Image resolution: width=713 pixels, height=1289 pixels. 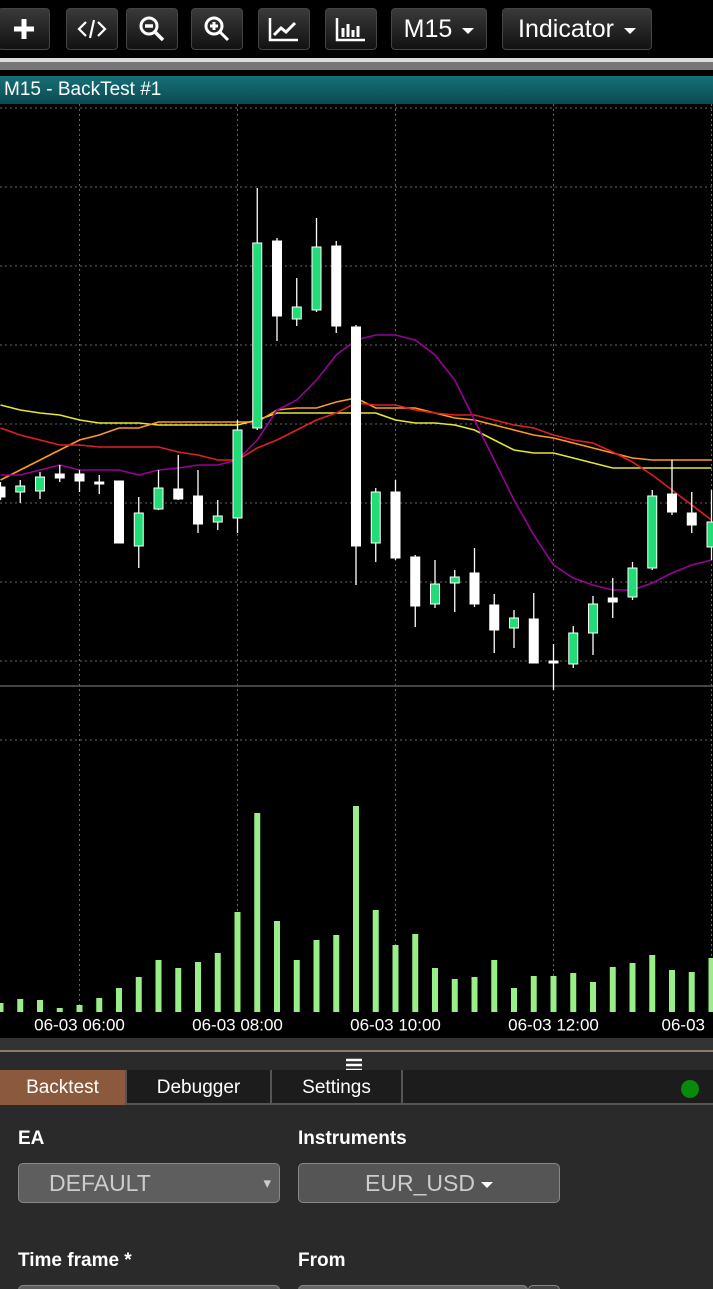 I want to click on x-tick-label: 06-03 12:00, so click(x=553, y=1024).